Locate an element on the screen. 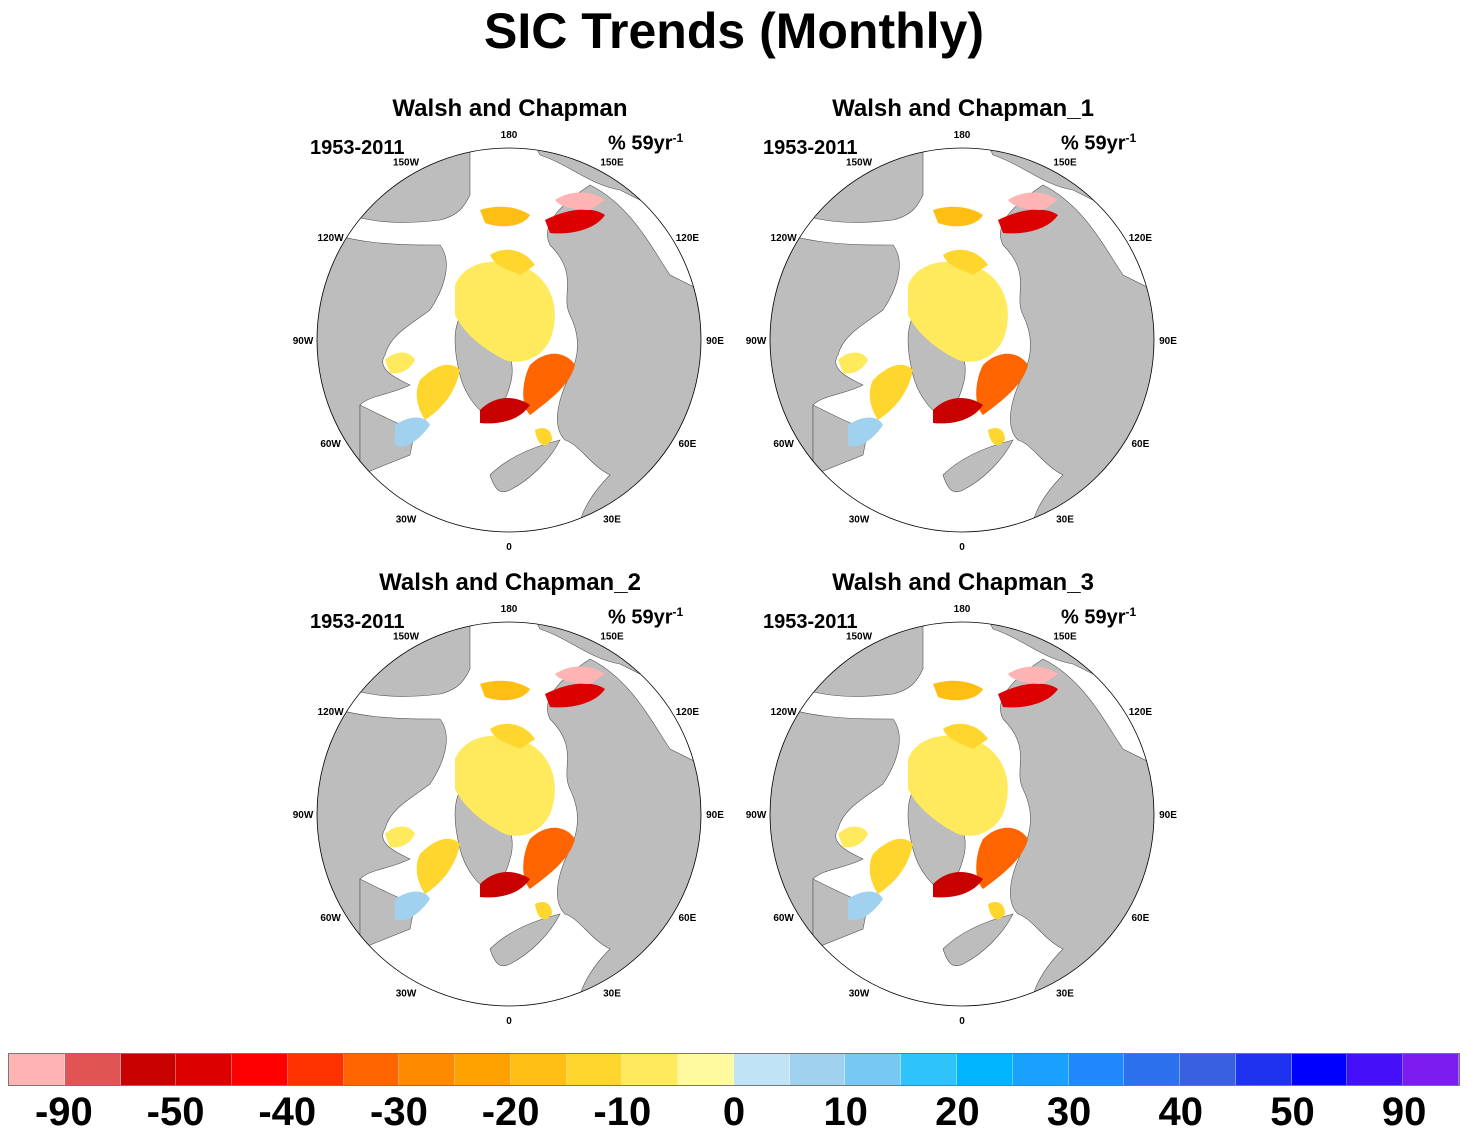  colorbar-tick-label: -90 is located at coordinates (63, 1112).